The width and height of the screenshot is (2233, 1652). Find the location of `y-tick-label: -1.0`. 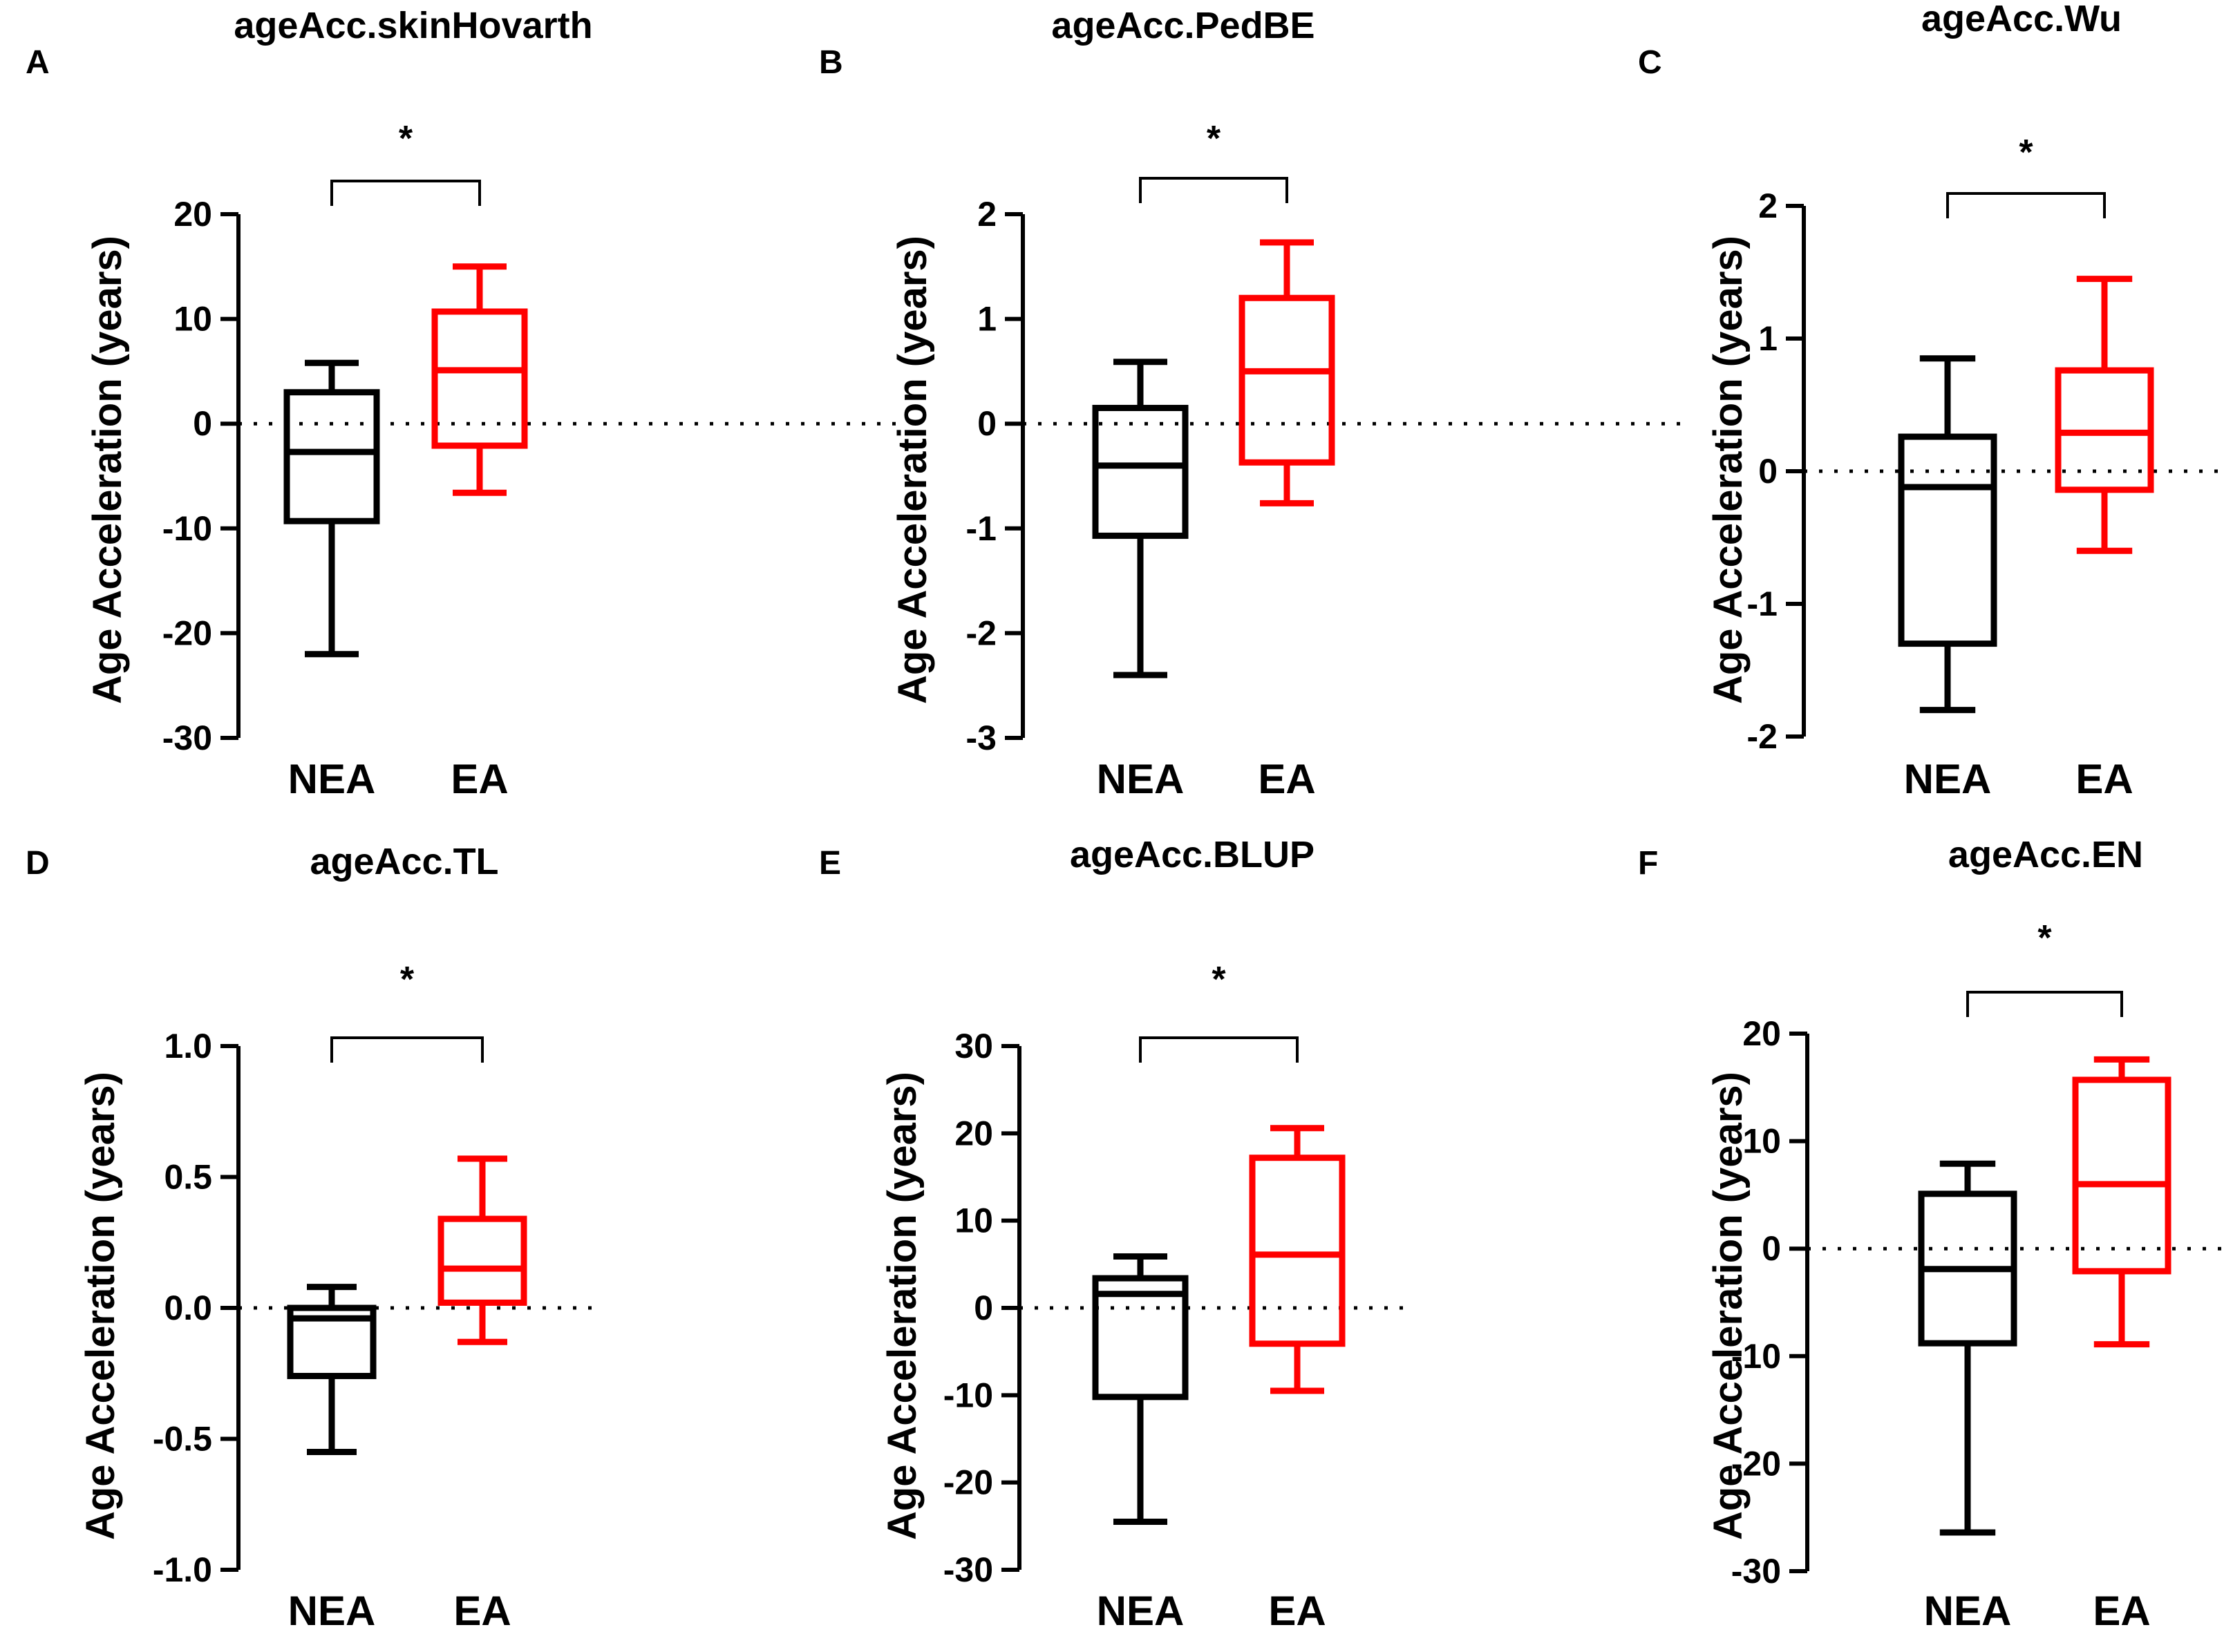

y-tick-label: -1.0 is located at coordinates (182, 1569).